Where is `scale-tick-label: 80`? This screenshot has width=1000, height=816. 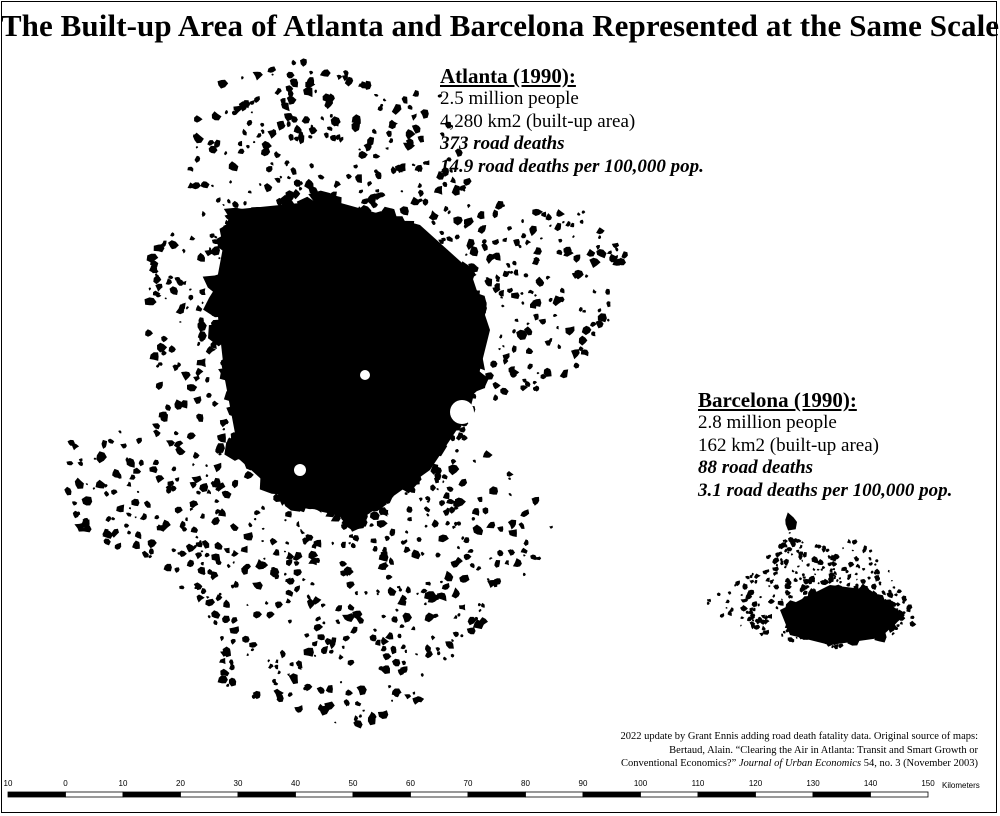
scale-tick-label: 80 is located at coordinates (525, 783).